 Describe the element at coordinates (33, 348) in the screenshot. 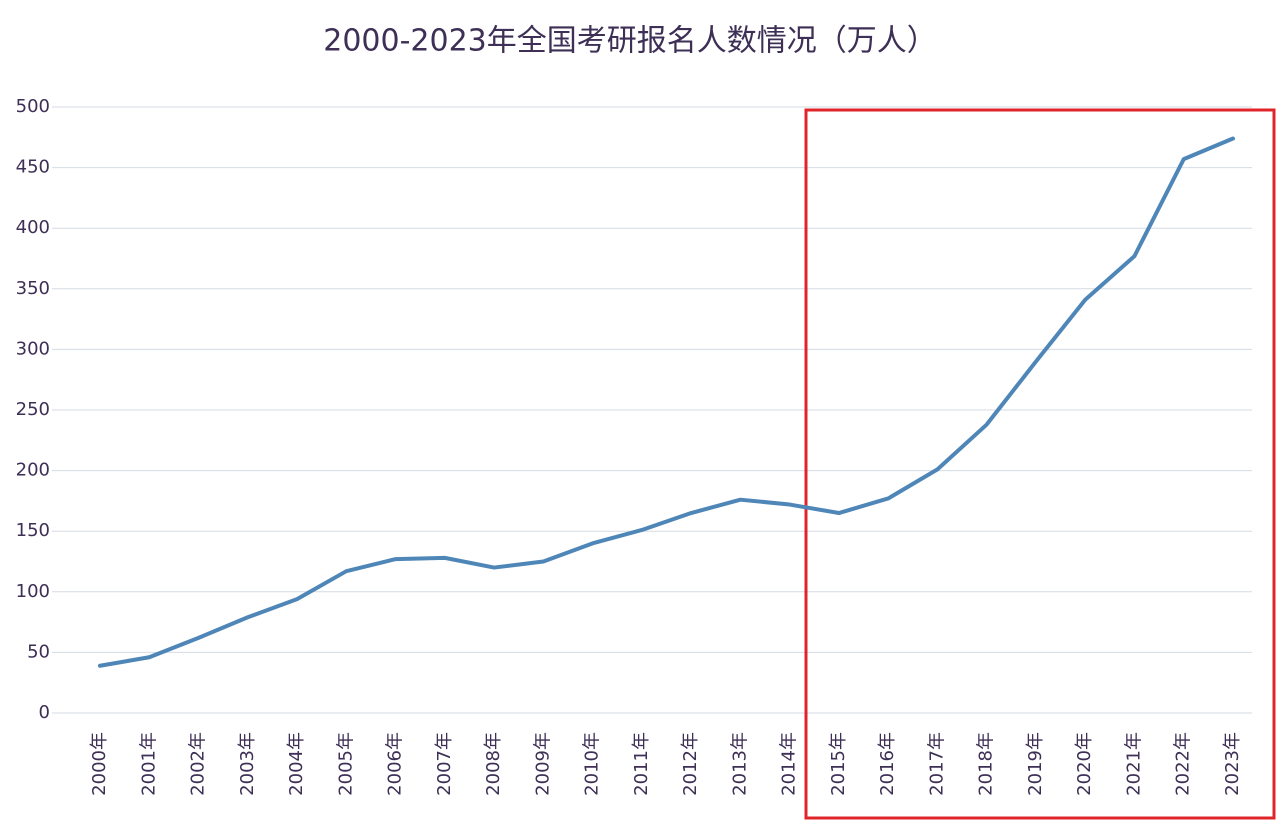

I see `y-tick-label: 300` at that location.